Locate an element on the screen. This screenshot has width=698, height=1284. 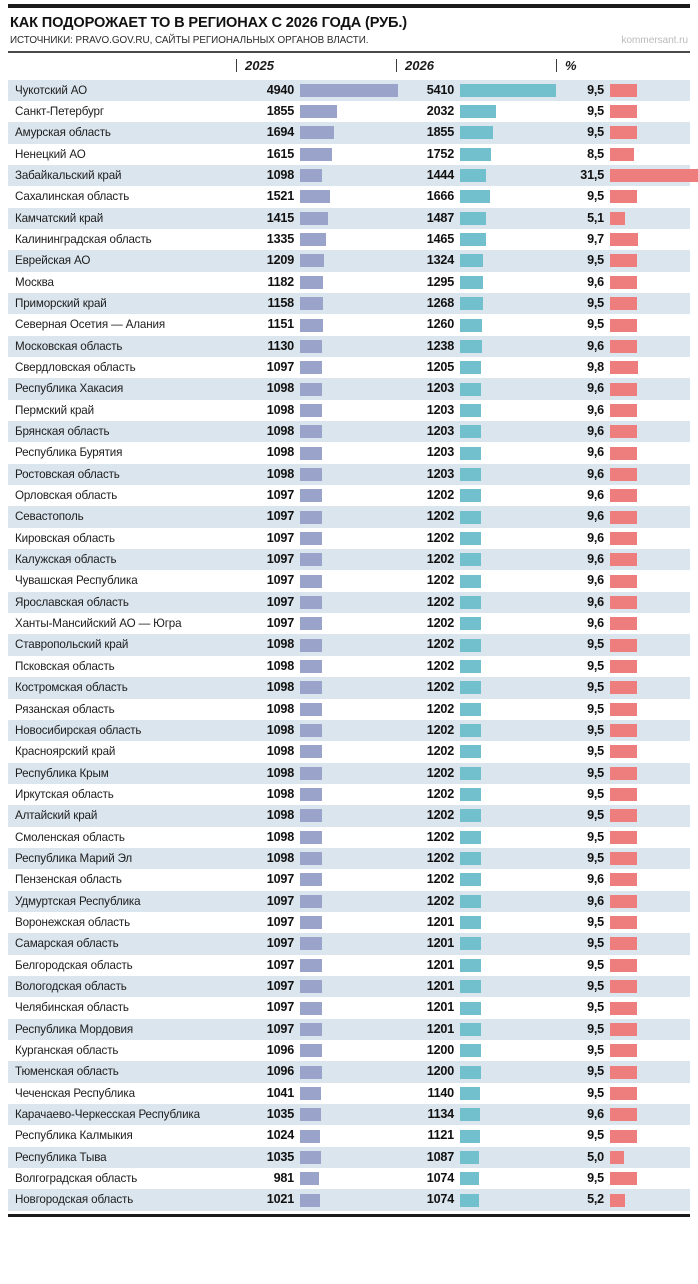
region-name: Красноярский край is located at coordinates (65, 751).